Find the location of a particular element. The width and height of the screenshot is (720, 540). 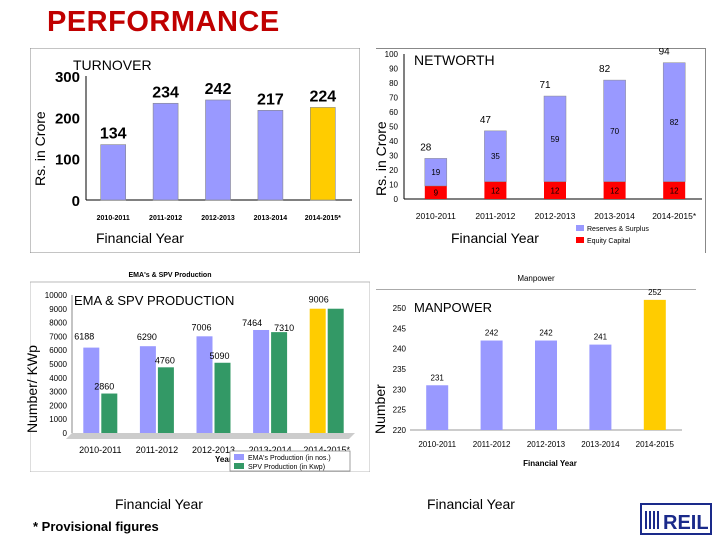

turnover-ylabel: Rs. in Crore is located at coordinates (40, 148).